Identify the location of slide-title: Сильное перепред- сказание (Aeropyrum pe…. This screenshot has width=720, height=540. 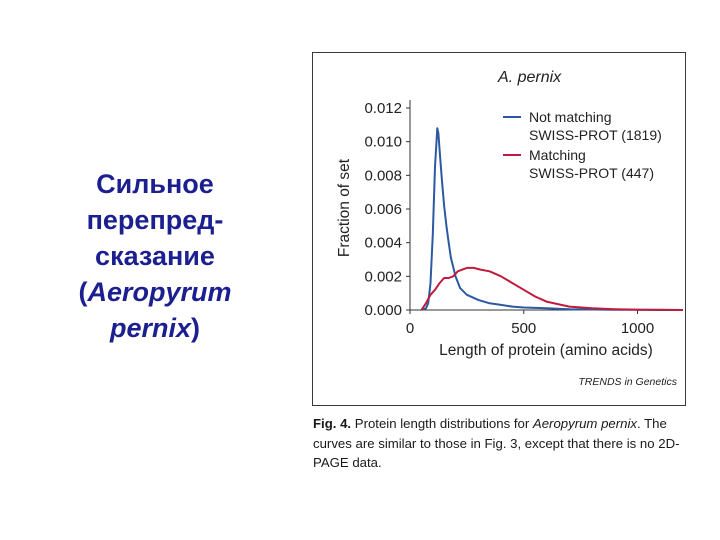
(155, 256).